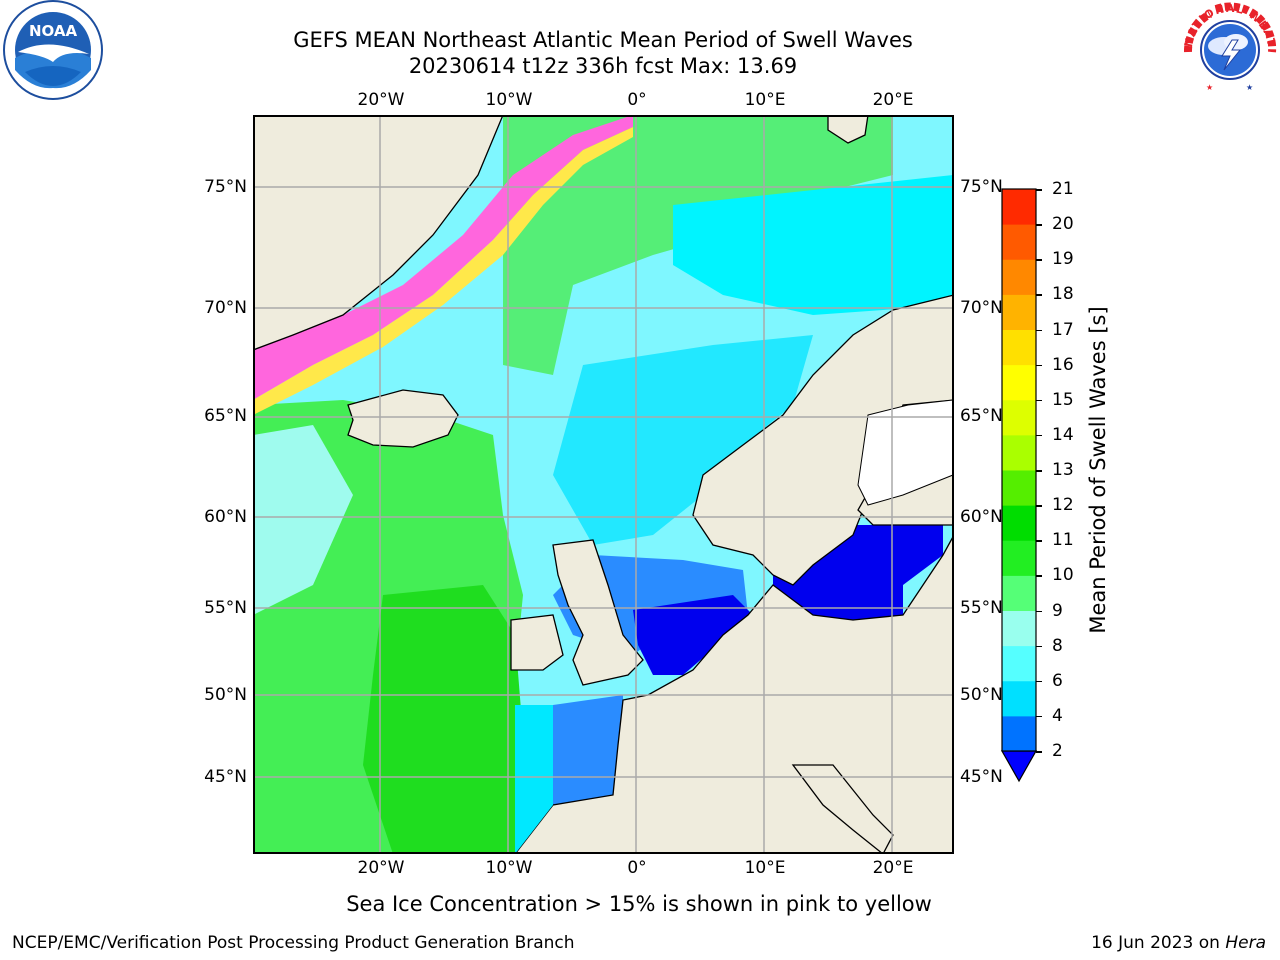 The image size is (1280, 960). I want to click on colorbar-tick-label: 20, so click(1063, 224).